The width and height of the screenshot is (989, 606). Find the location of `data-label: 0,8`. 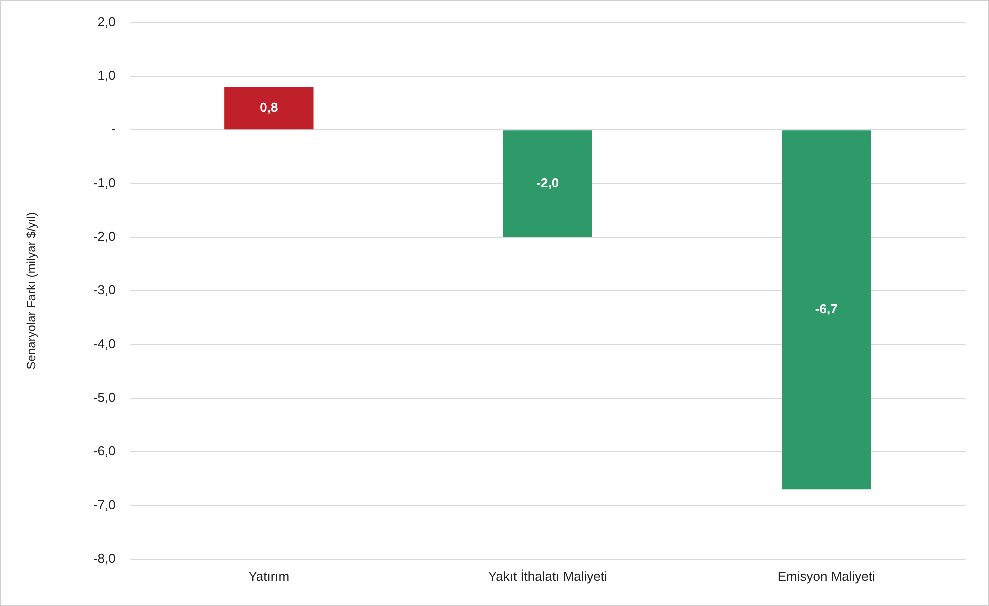

data-label: 0,8 is located at coordinates (269, 107).